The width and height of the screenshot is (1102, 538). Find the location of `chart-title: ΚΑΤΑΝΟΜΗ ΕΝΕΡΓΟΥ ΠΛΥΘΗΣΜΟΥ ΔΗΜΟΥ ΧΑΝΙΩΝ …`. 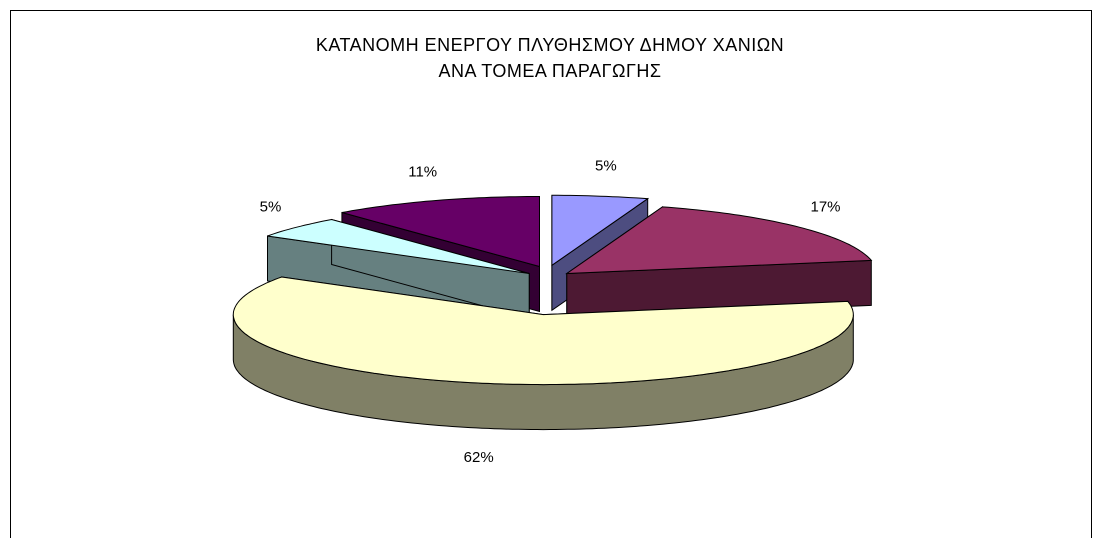

chart-title: ΚΑΤΑΝΟΜΗ ΕΝΕΡΓΟΥ ΠΛΥΘΗΣΜΟΥ ΔΗΜΟΥ ΧΑΝΙΩΝ … is located at coordinates (550, 58).